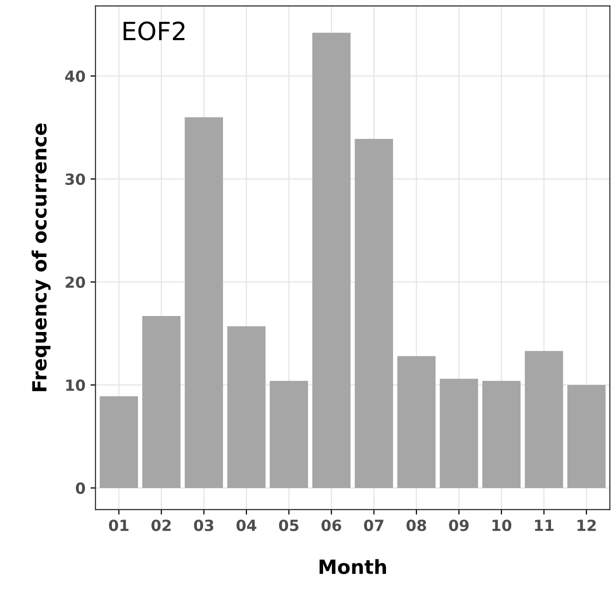 This screenshot has height=596, width=616. I want to click on x-tick-label: 06, so click(332, 526).